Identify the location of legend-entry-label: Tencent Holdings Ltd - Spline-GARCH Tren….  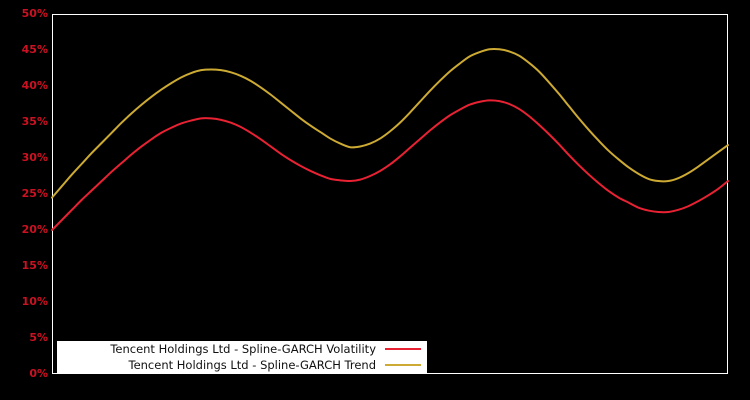
(252, 365).